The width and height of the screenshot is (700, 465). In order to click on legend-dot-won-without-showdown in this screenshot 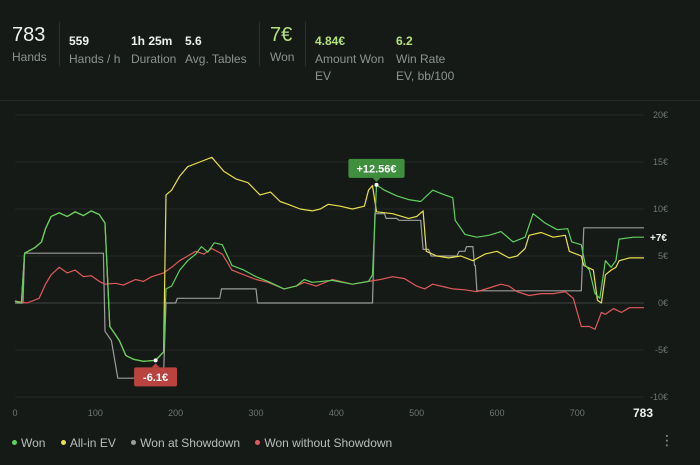, I will do `click(258, 443)`.